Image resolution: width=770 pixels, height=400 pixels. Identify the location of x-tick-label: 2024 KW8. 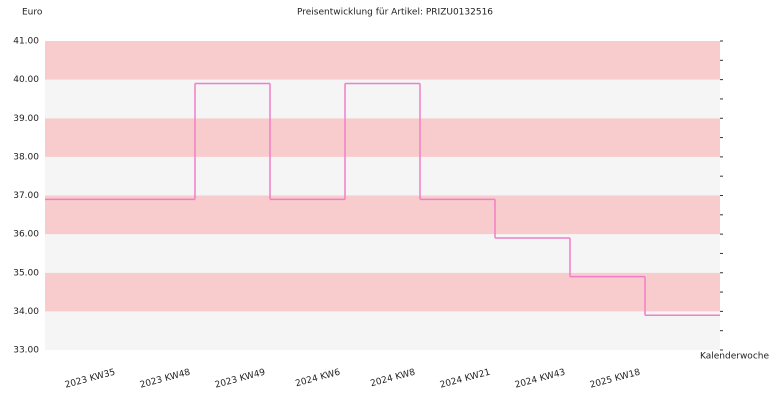
(392, 379).